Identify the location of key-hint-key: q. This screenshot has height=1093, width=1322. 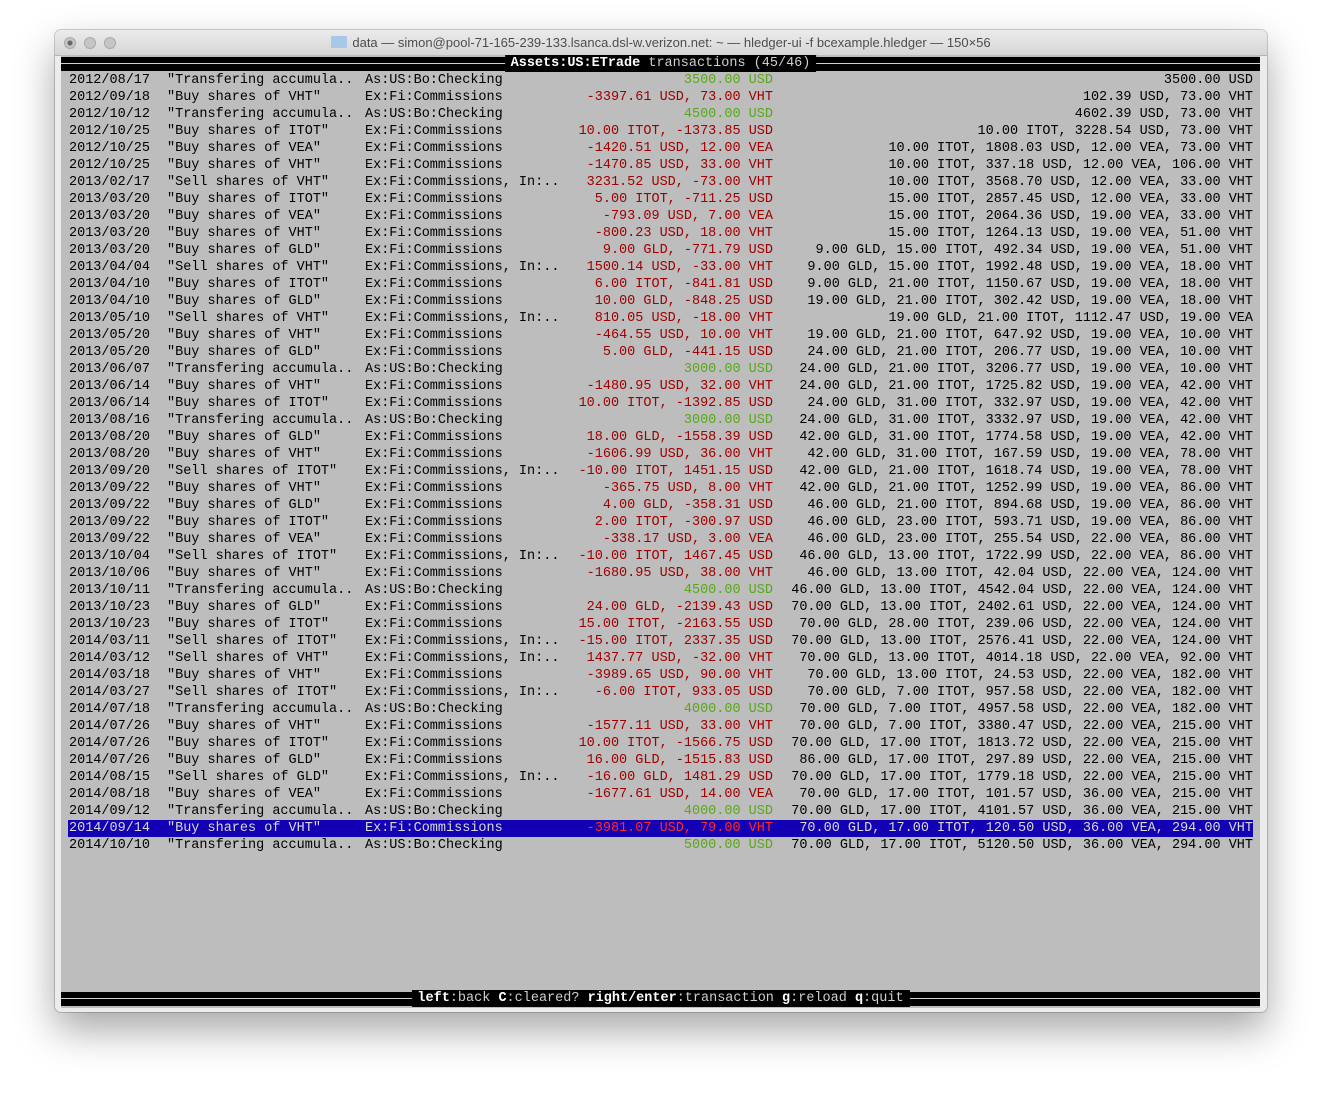
(859, 998).